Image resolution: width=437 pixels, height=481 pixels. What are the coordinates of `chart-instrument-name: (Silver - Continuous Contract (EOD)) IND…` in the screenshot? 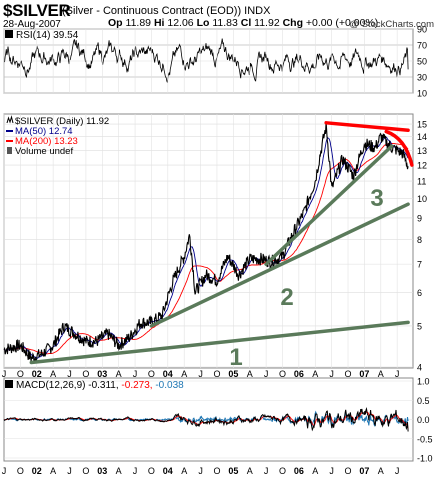 It's located at (166, 11).